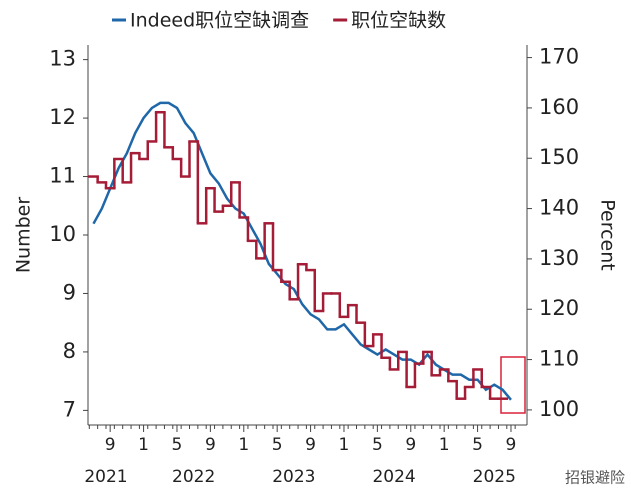 The image size is (631, 503). Describe the element at coordinates (62, 59) in the screenshot. I see `y-tick-label: 13` at that location.